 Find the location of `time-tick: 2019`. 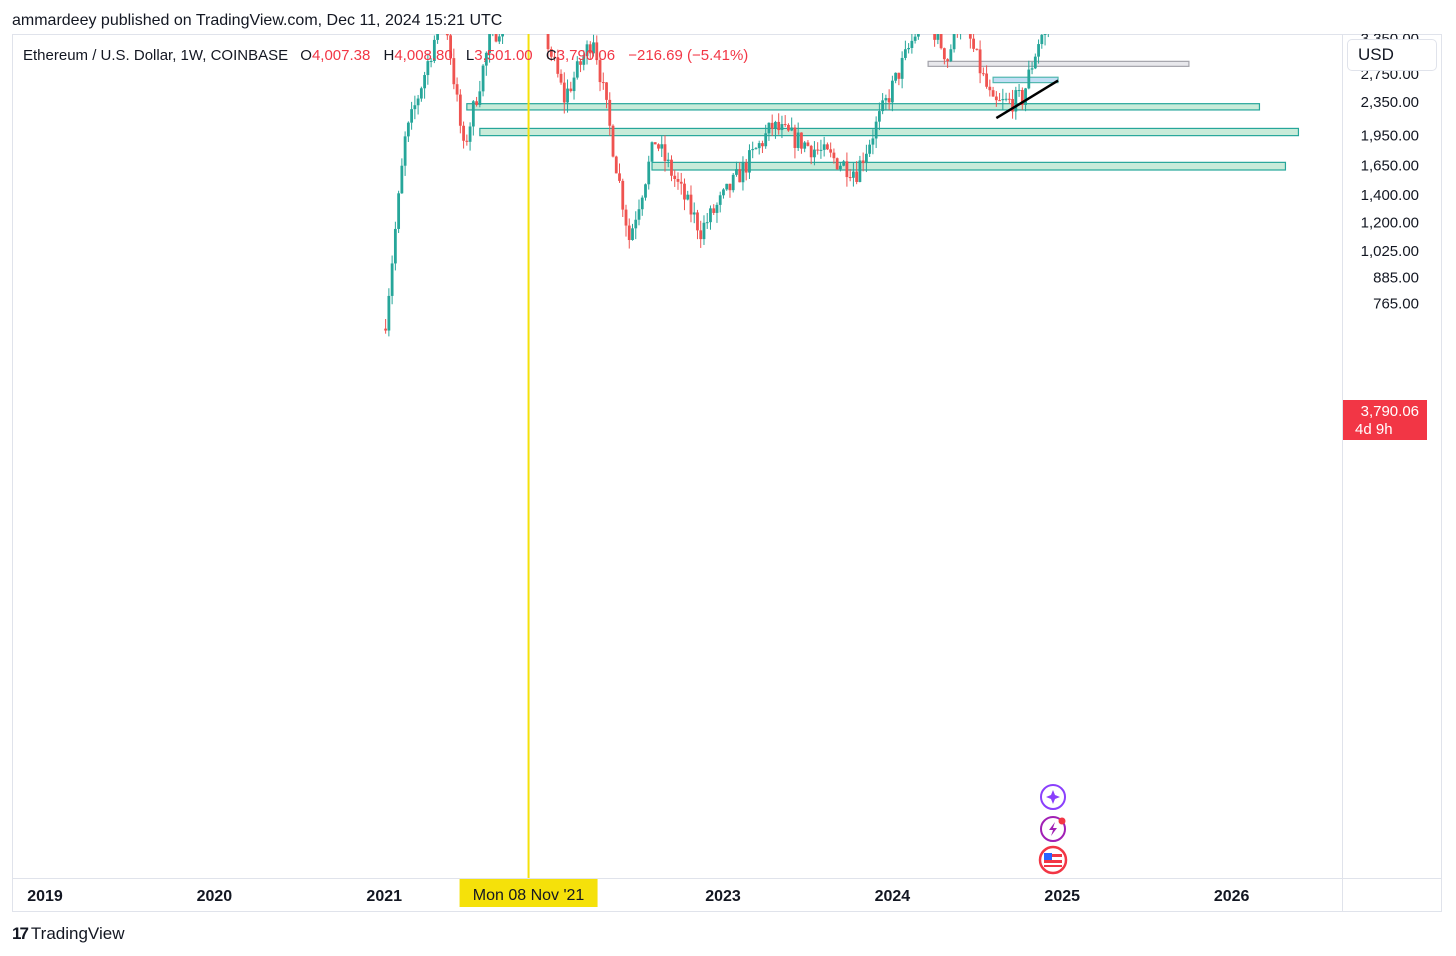

time-tick: 2019 is located at coordinates (45, 896).